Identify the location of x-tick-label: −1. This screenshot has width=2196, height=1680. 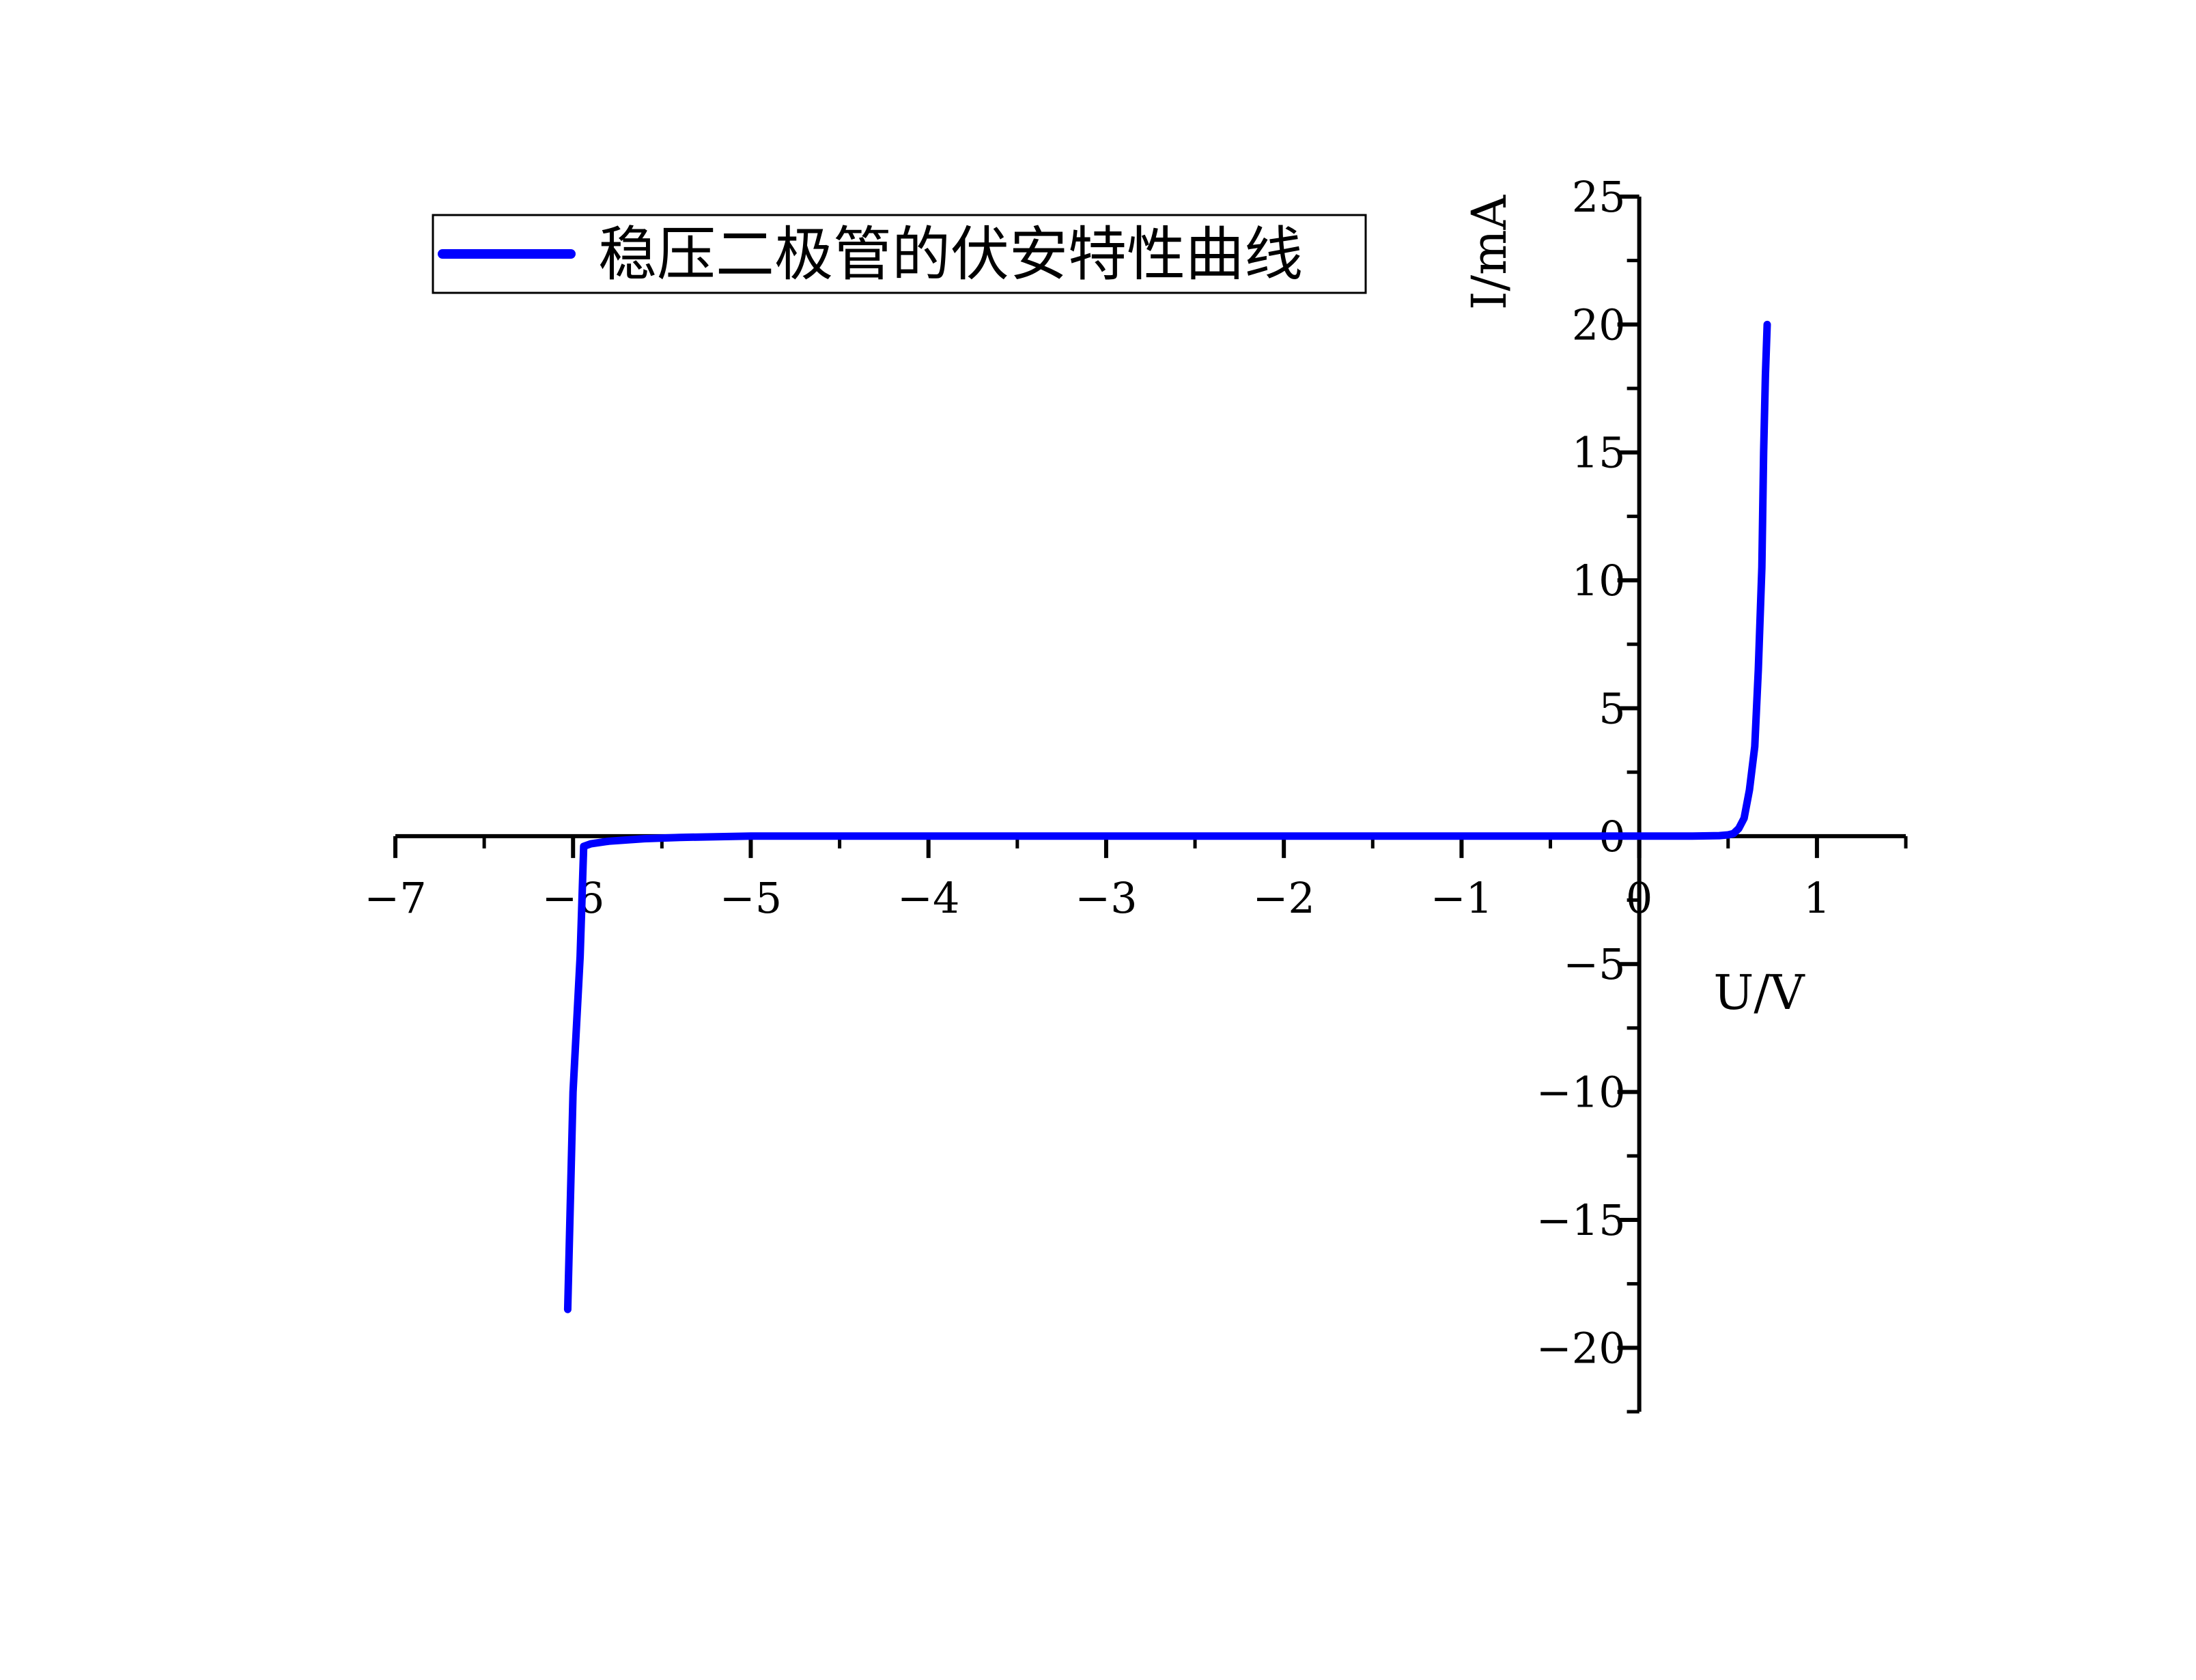
(1462, 898).